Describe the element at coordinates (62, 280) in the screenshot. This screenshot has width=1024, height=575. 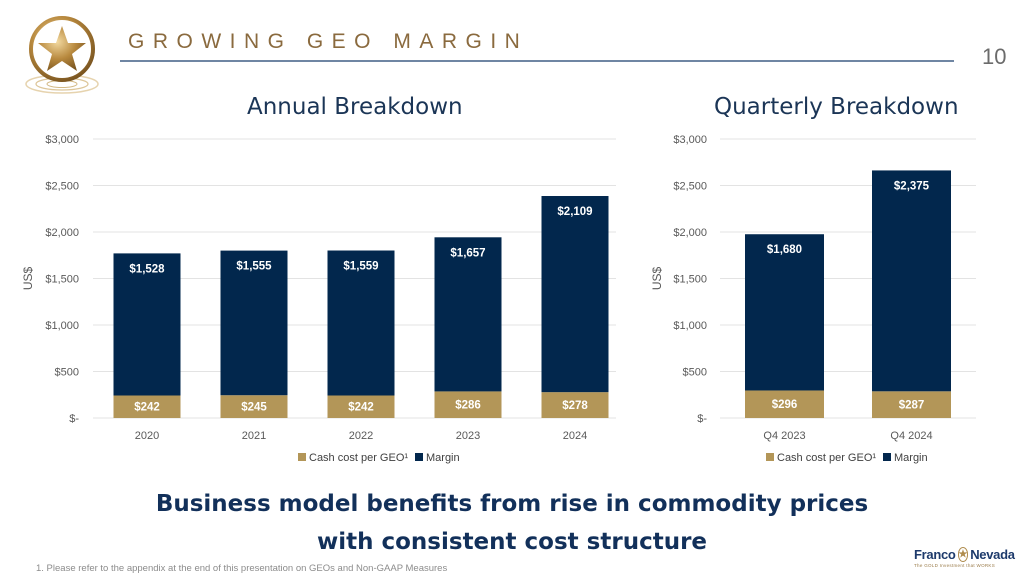
I see `annual-y-tick-label: $1,500` at that location.